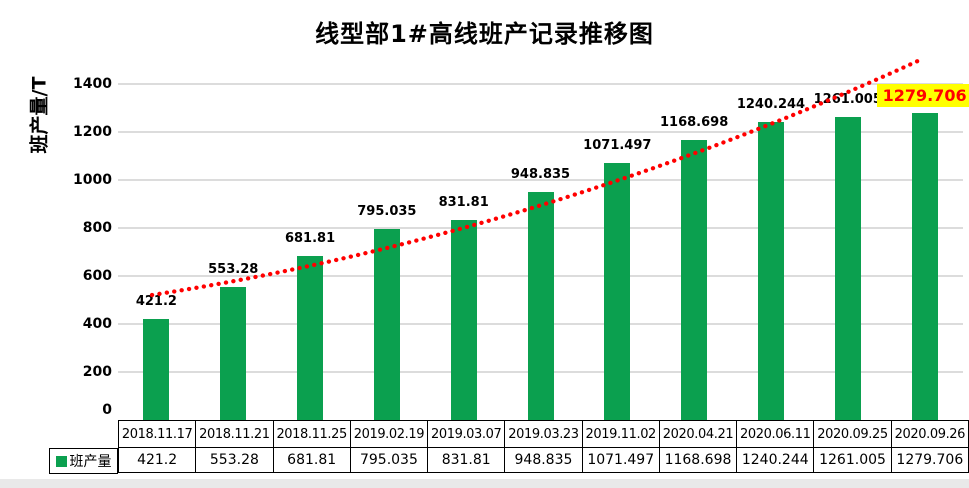 This screenshot has width=969, height=488. I want to click on table-cell-value: 421.2, so click(157, 460).